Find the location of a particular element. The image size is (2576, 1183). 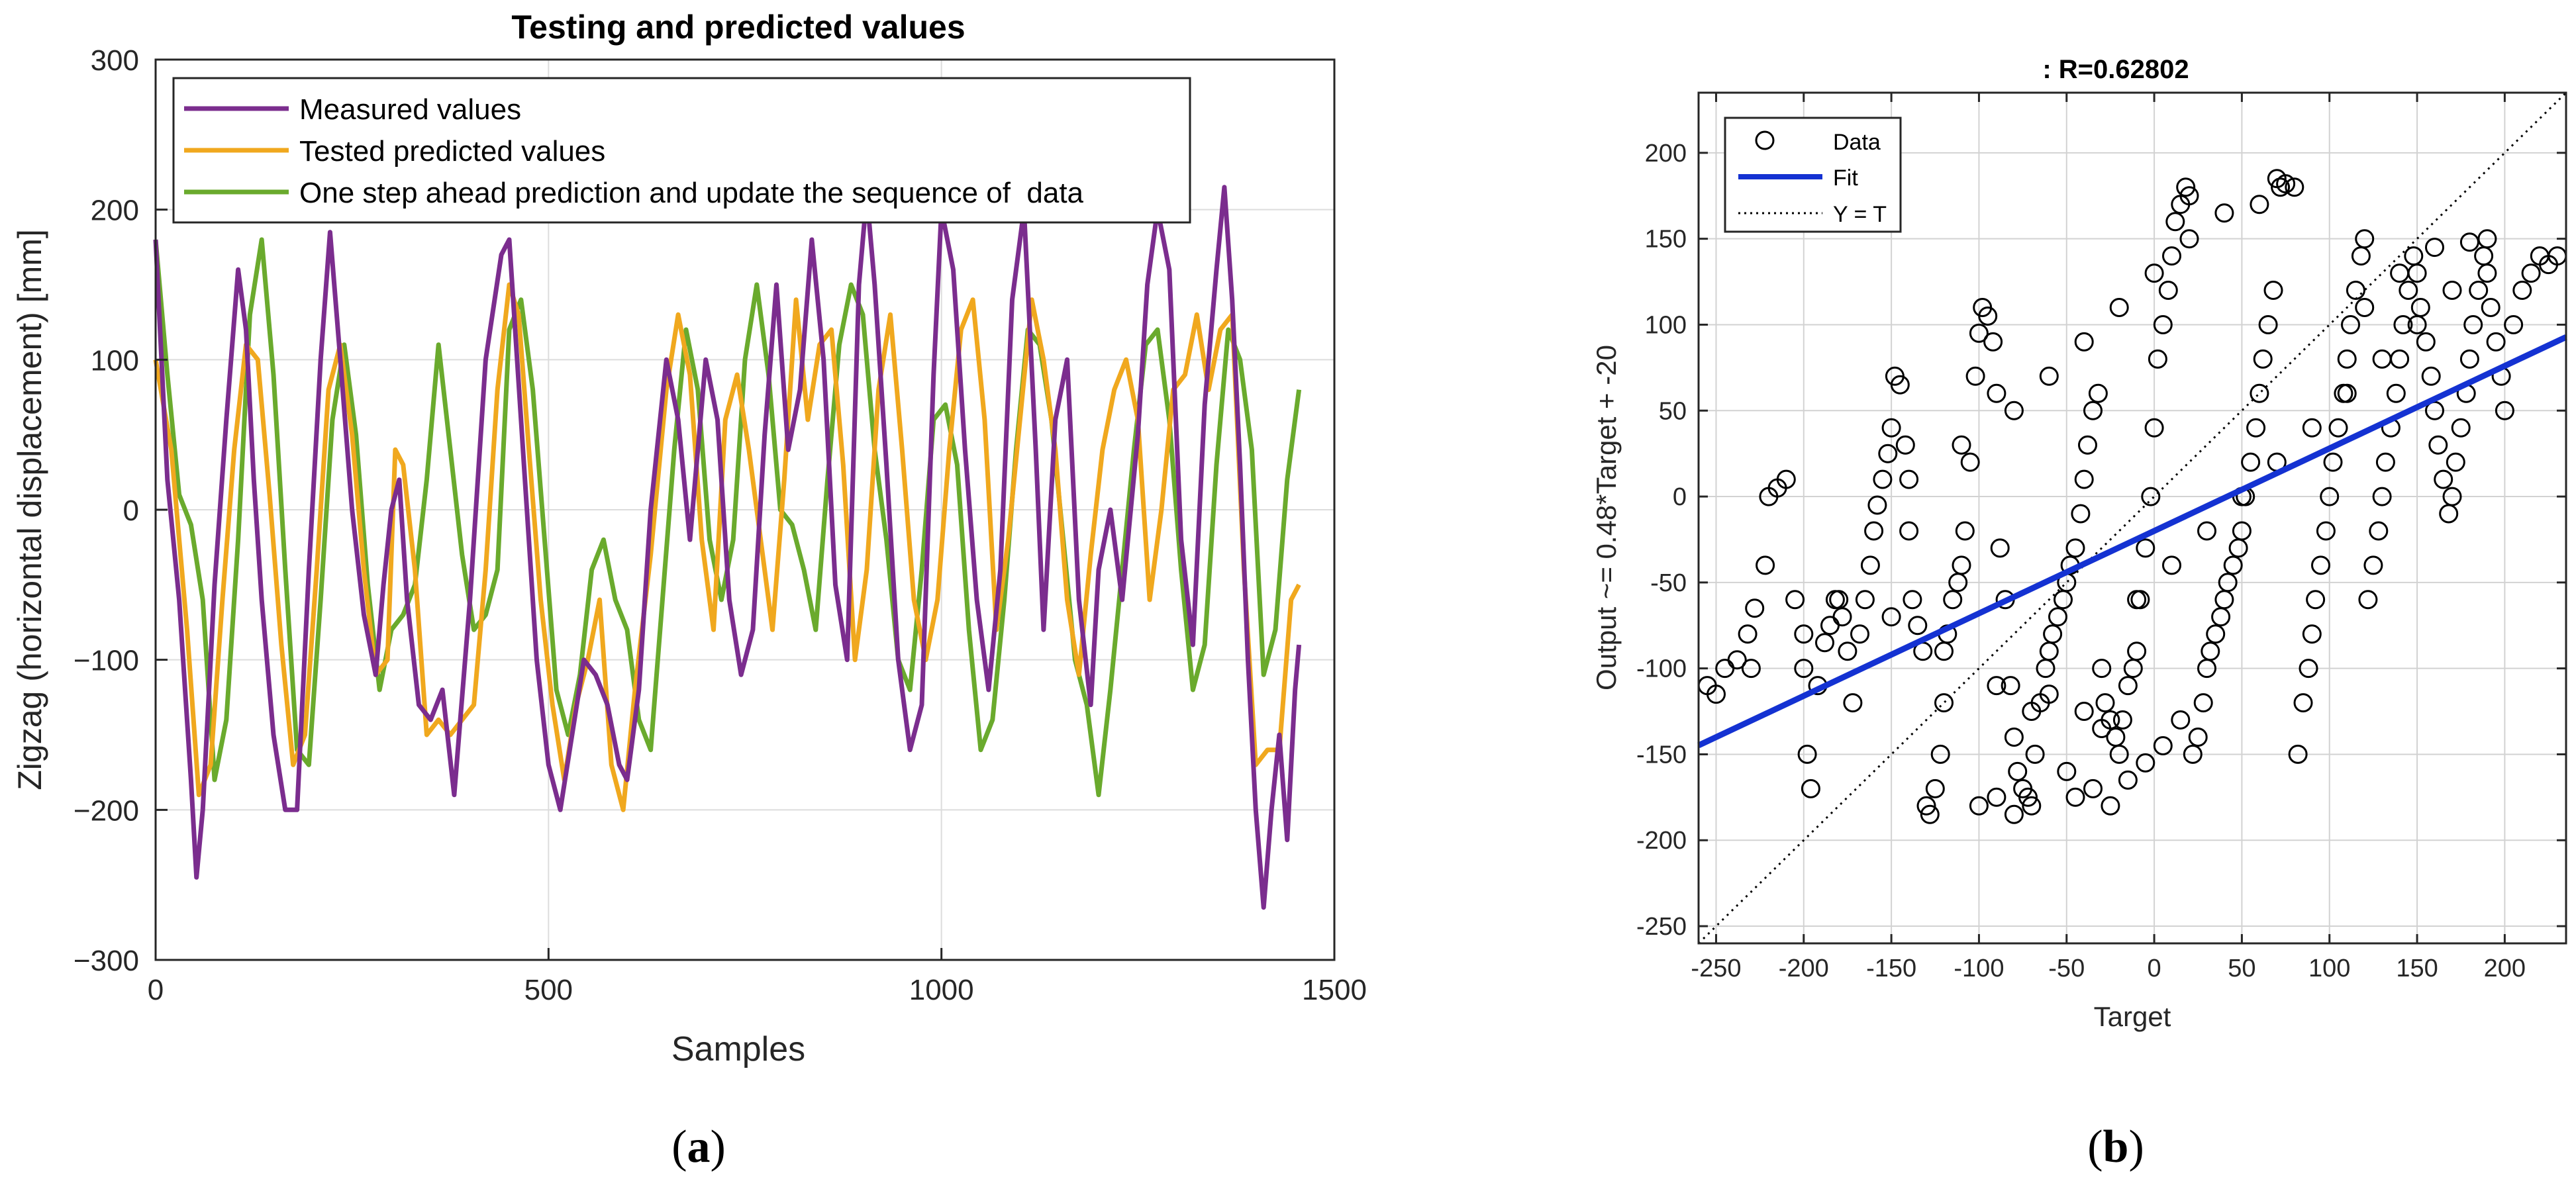

legend-b-label-fit: Fit is located at coordinates (1845, 178).